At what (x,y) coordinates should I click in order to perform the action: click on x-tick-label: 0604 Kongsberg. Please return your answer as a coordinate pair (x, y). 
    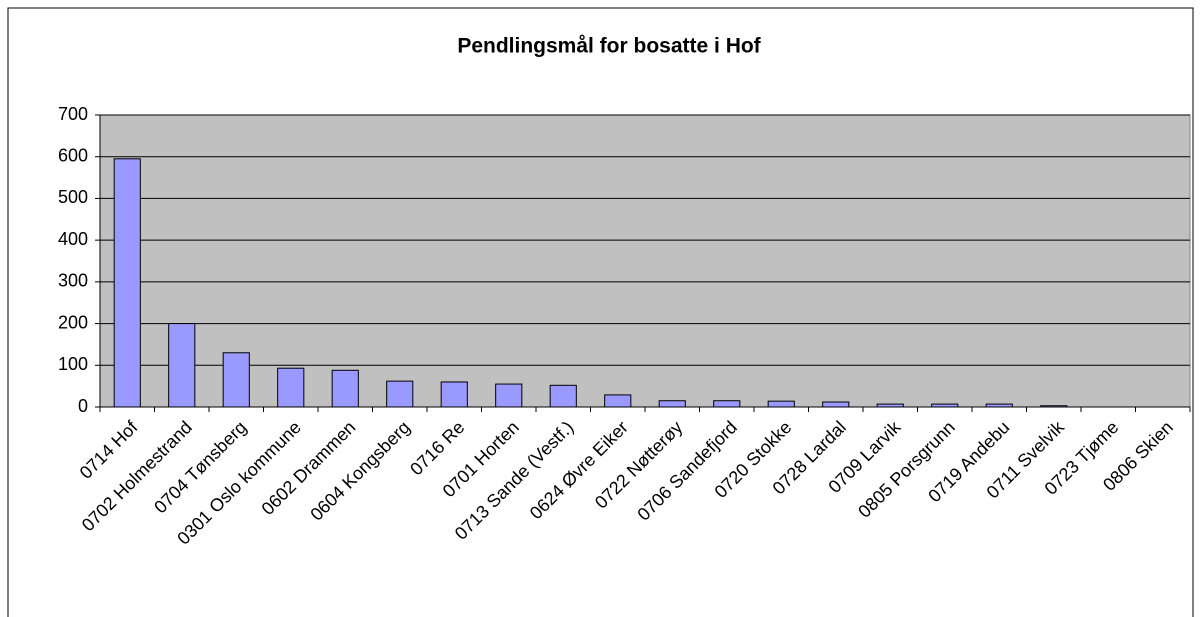
    Looking at the image, I should click on (360, 471).